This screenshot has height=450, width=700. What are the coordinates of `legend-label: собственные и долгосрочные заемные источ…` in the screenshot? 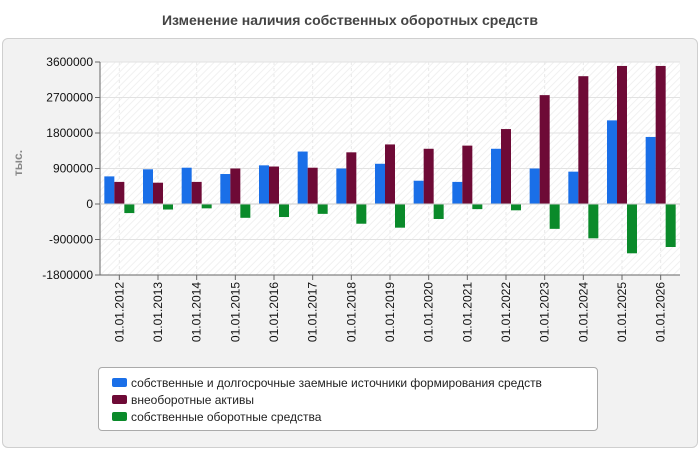 It's located at (336, 382).